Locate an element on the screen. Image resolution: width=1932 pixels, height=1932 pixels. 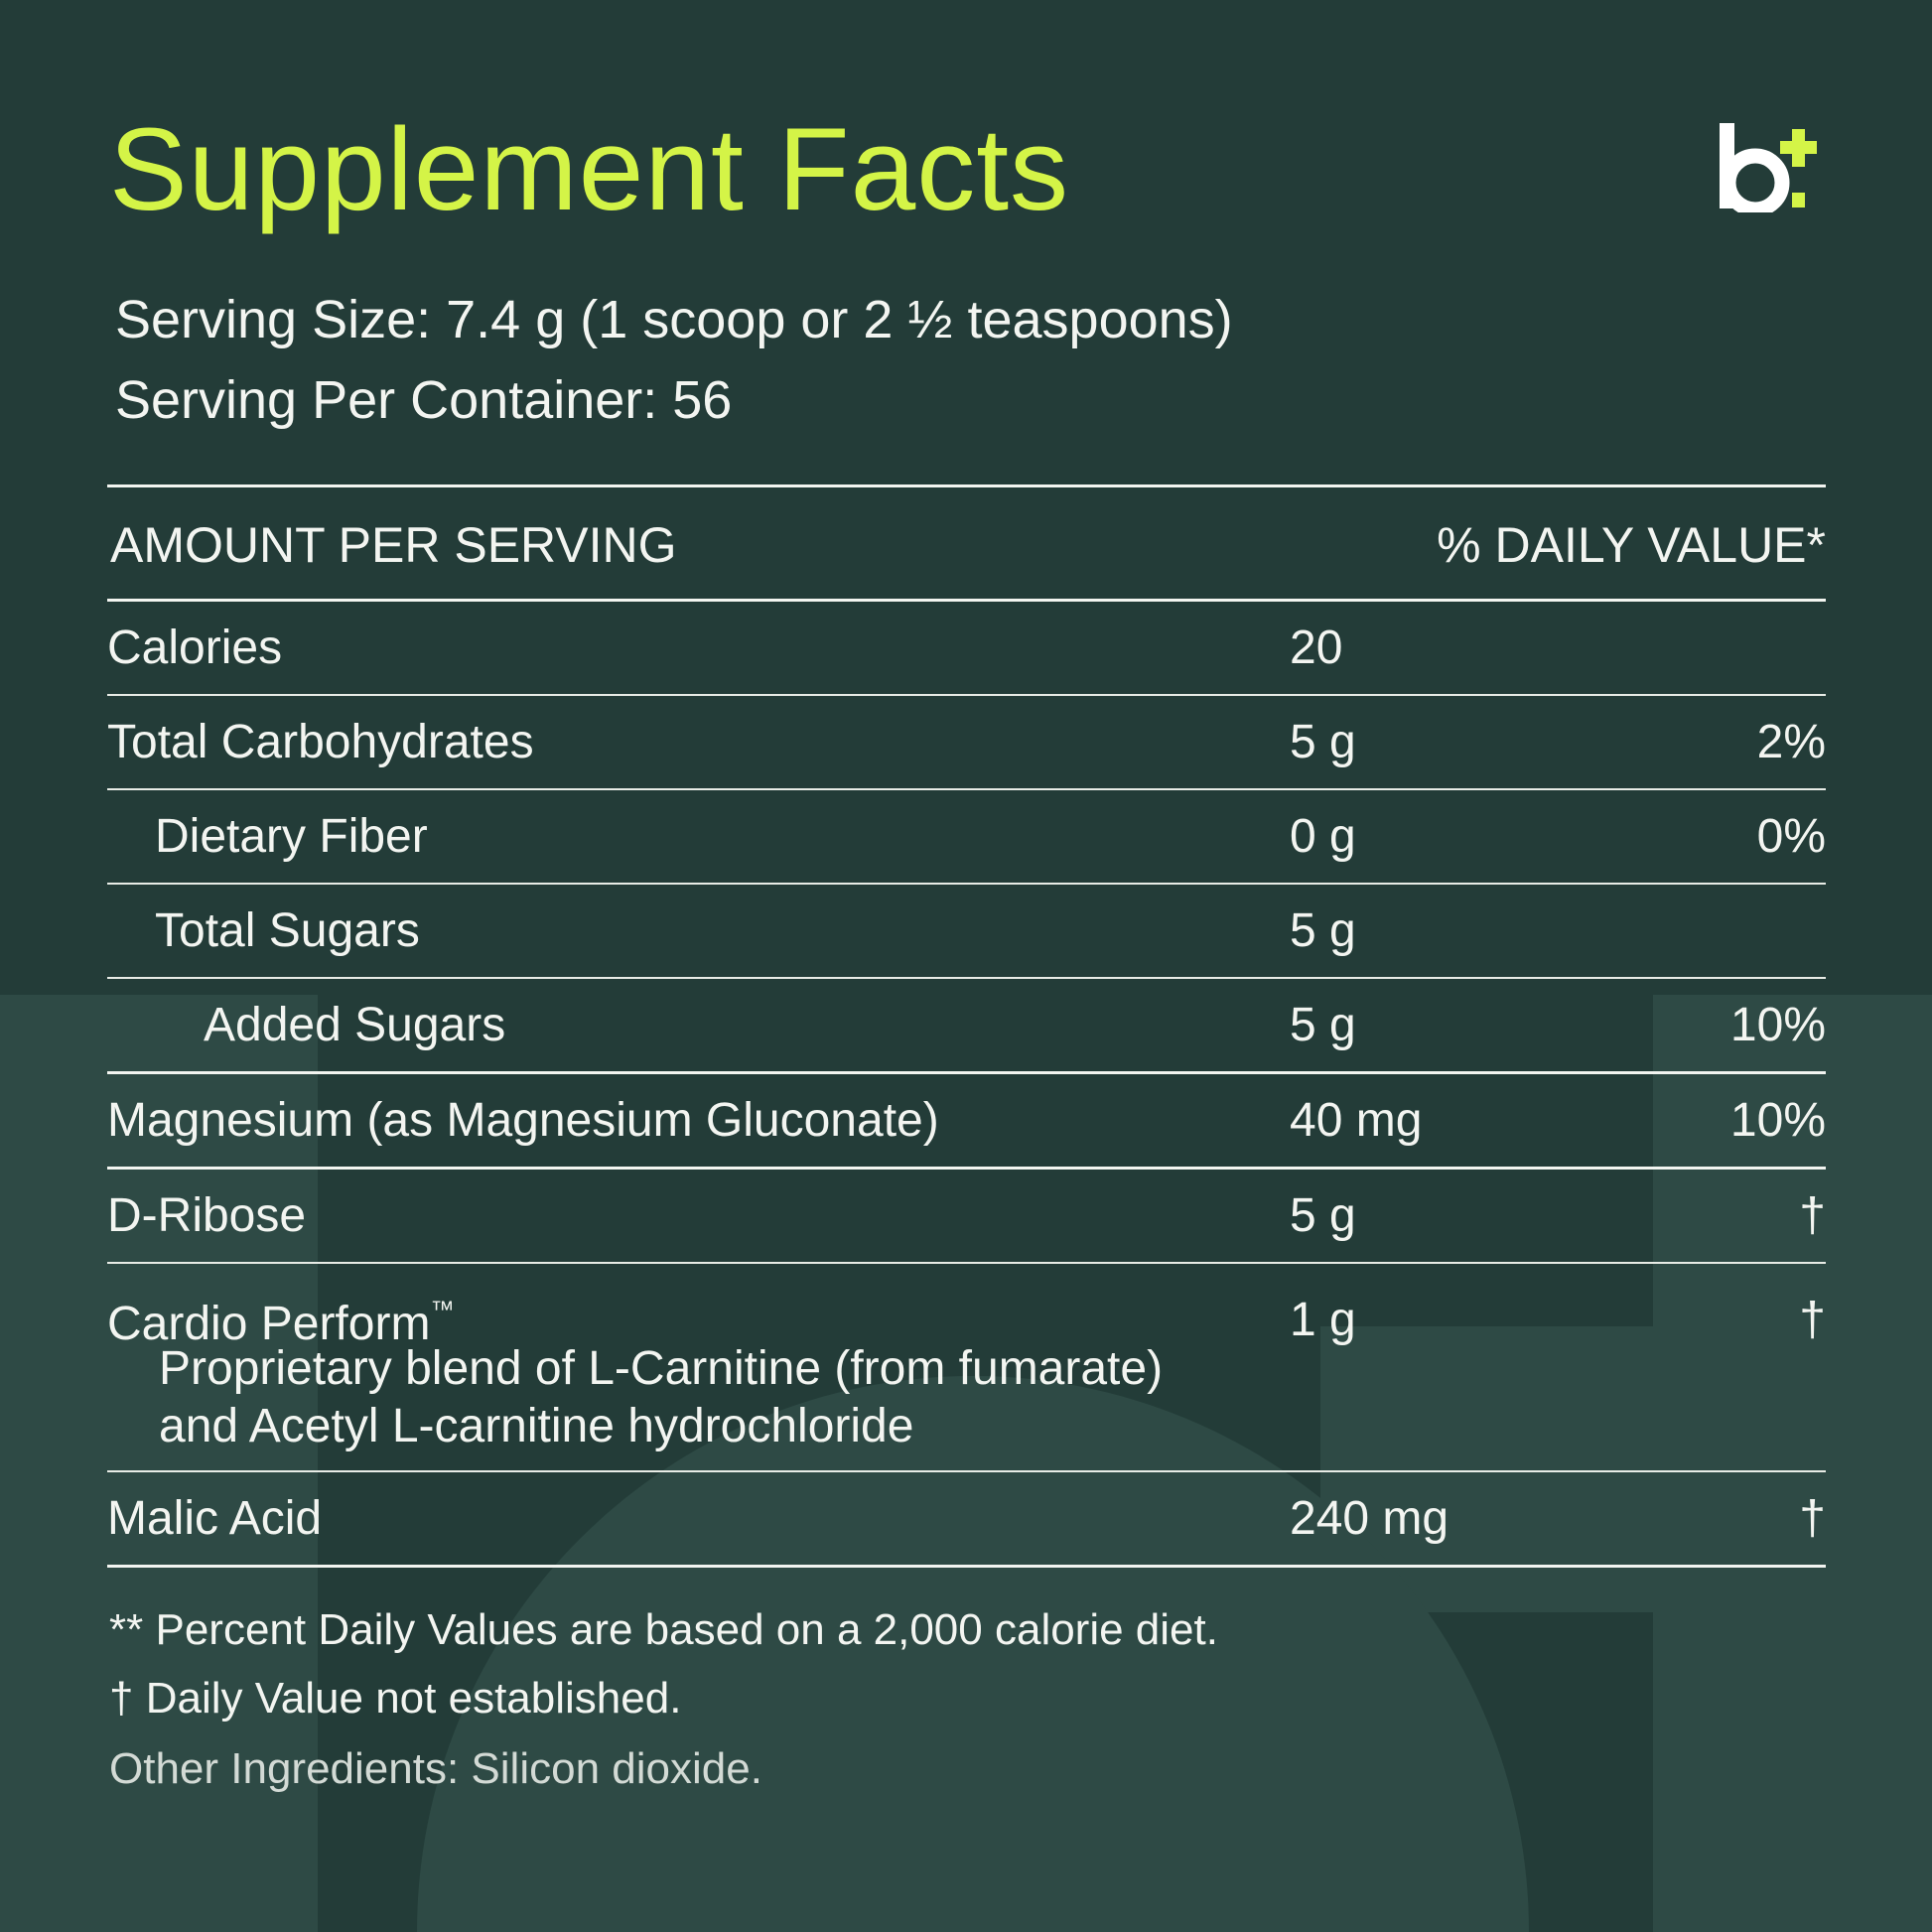
nutrient-amount: 0 g is located at coordinates (1323, 837).